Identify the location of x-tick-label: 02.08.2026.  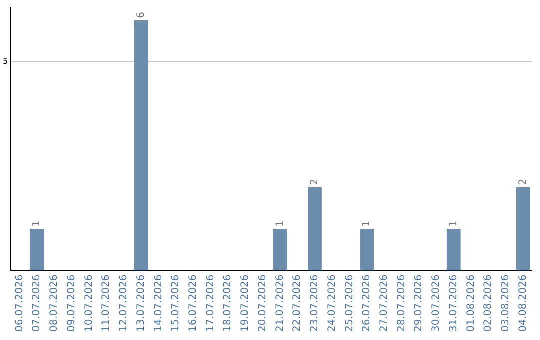
(488, 303).